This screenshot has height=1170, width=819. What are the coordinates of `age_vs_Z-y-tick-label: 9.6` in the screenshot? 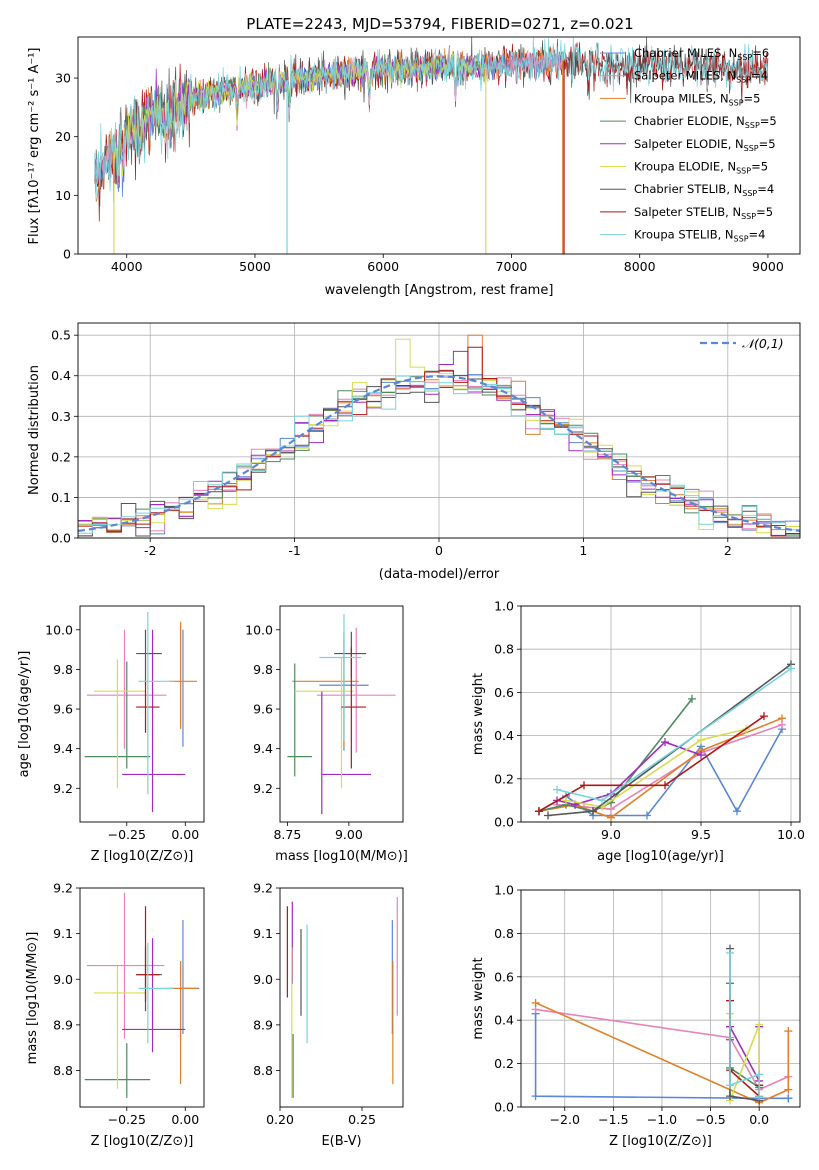 It's located at (63, 709).